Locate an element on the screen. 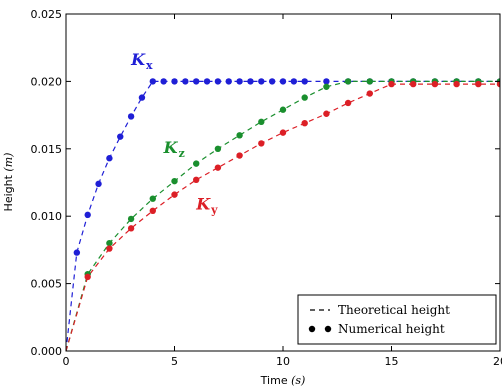 This screenshot has height=392, width=502. legend-label-numerical: Numerical height is located at coordinates (391, 329).